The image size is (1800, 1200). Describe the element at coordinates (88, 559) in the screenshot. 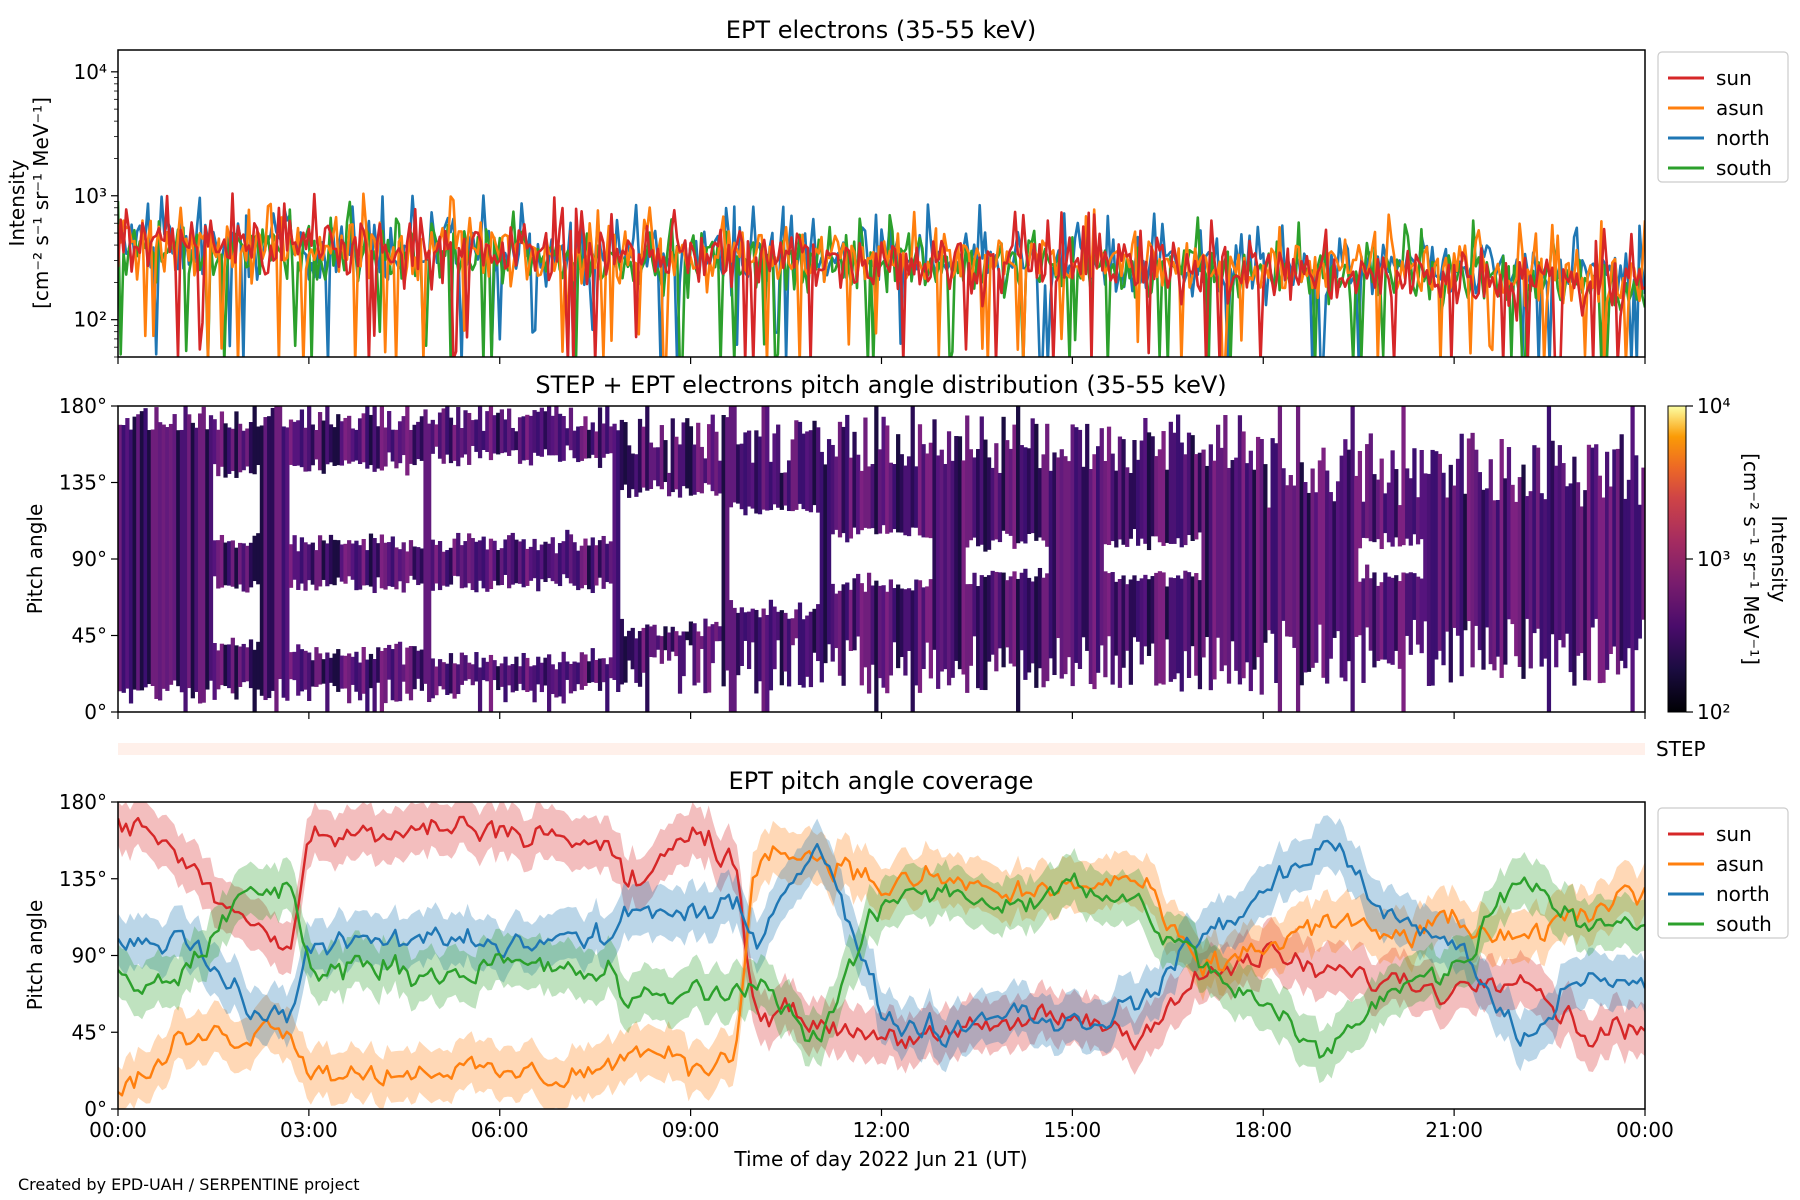

I see `panel2-y-ticks: 0° 45° 90° 135° 180°` at that location.